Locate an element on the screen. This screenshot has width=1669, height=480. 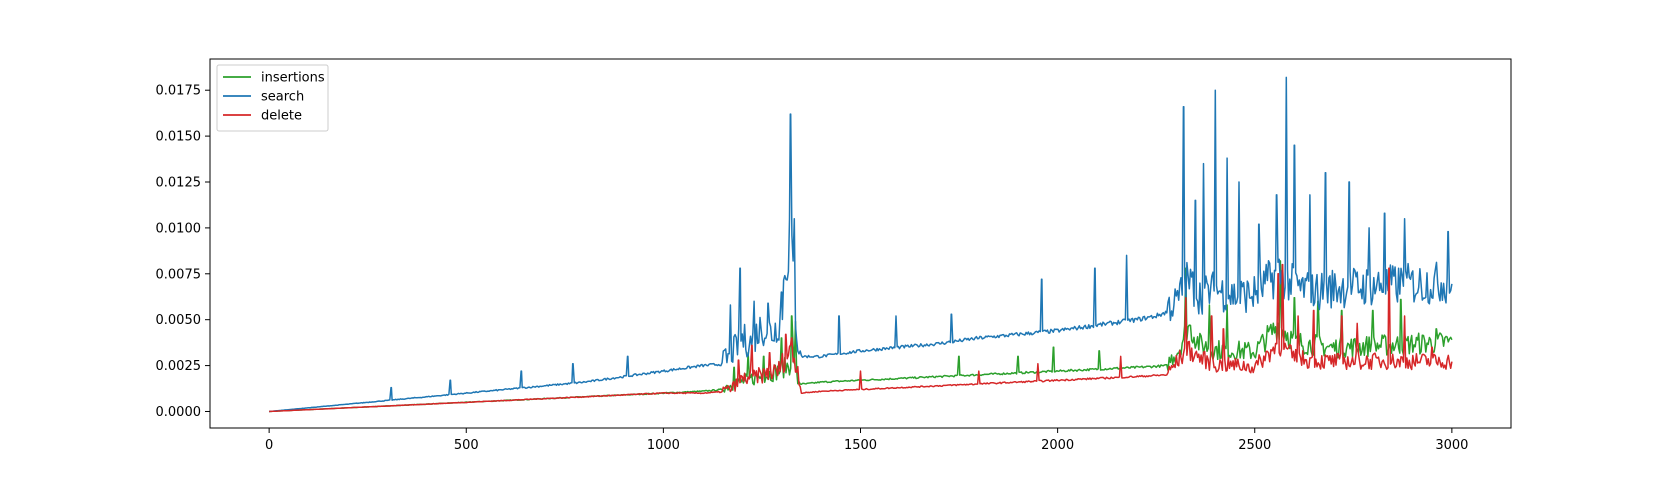
y-tick-label: 0.0125 is located at coordinates (179, 183).